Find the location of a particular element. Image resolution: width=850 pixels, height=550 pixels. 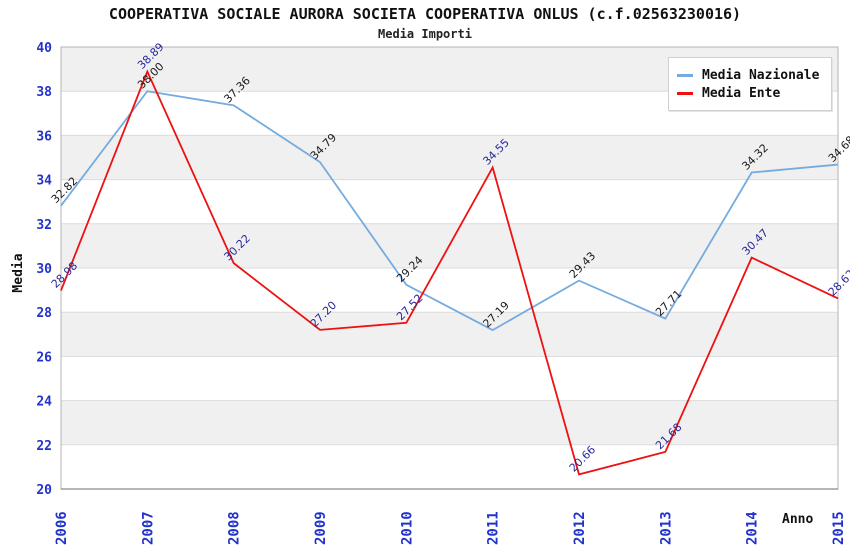

legend-item-media-nazionale: Media Nazionale is located at coordinates (750, 75).